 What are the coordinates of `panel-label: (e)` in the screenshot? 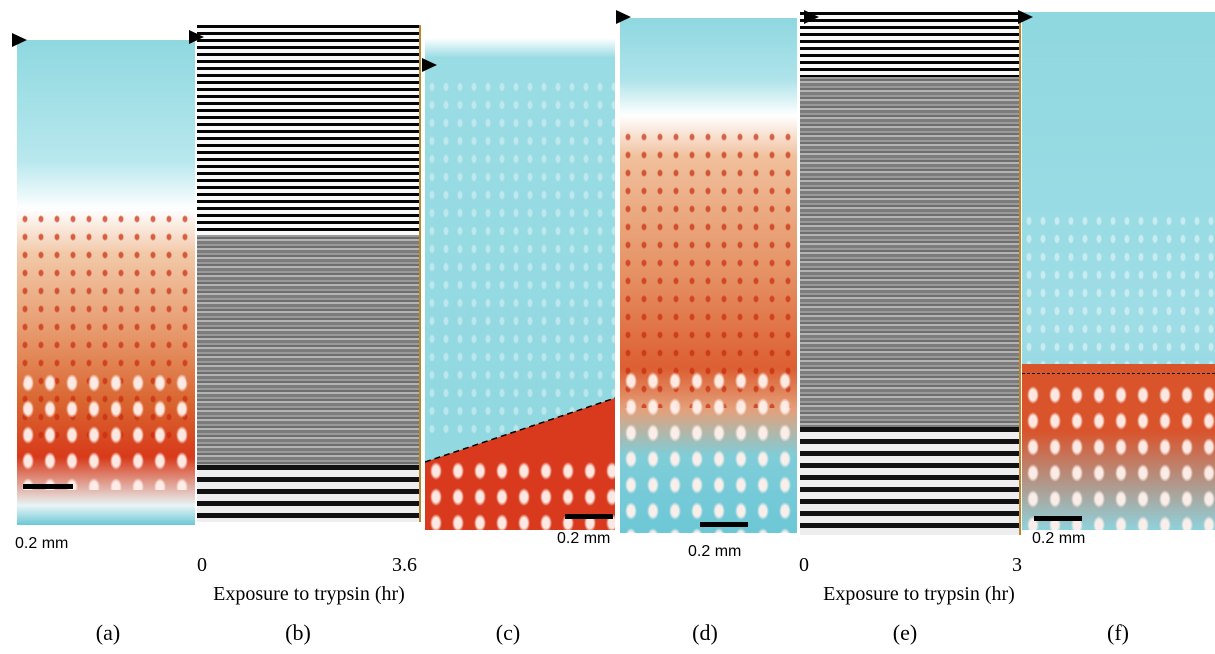 It's located at (905, 632).